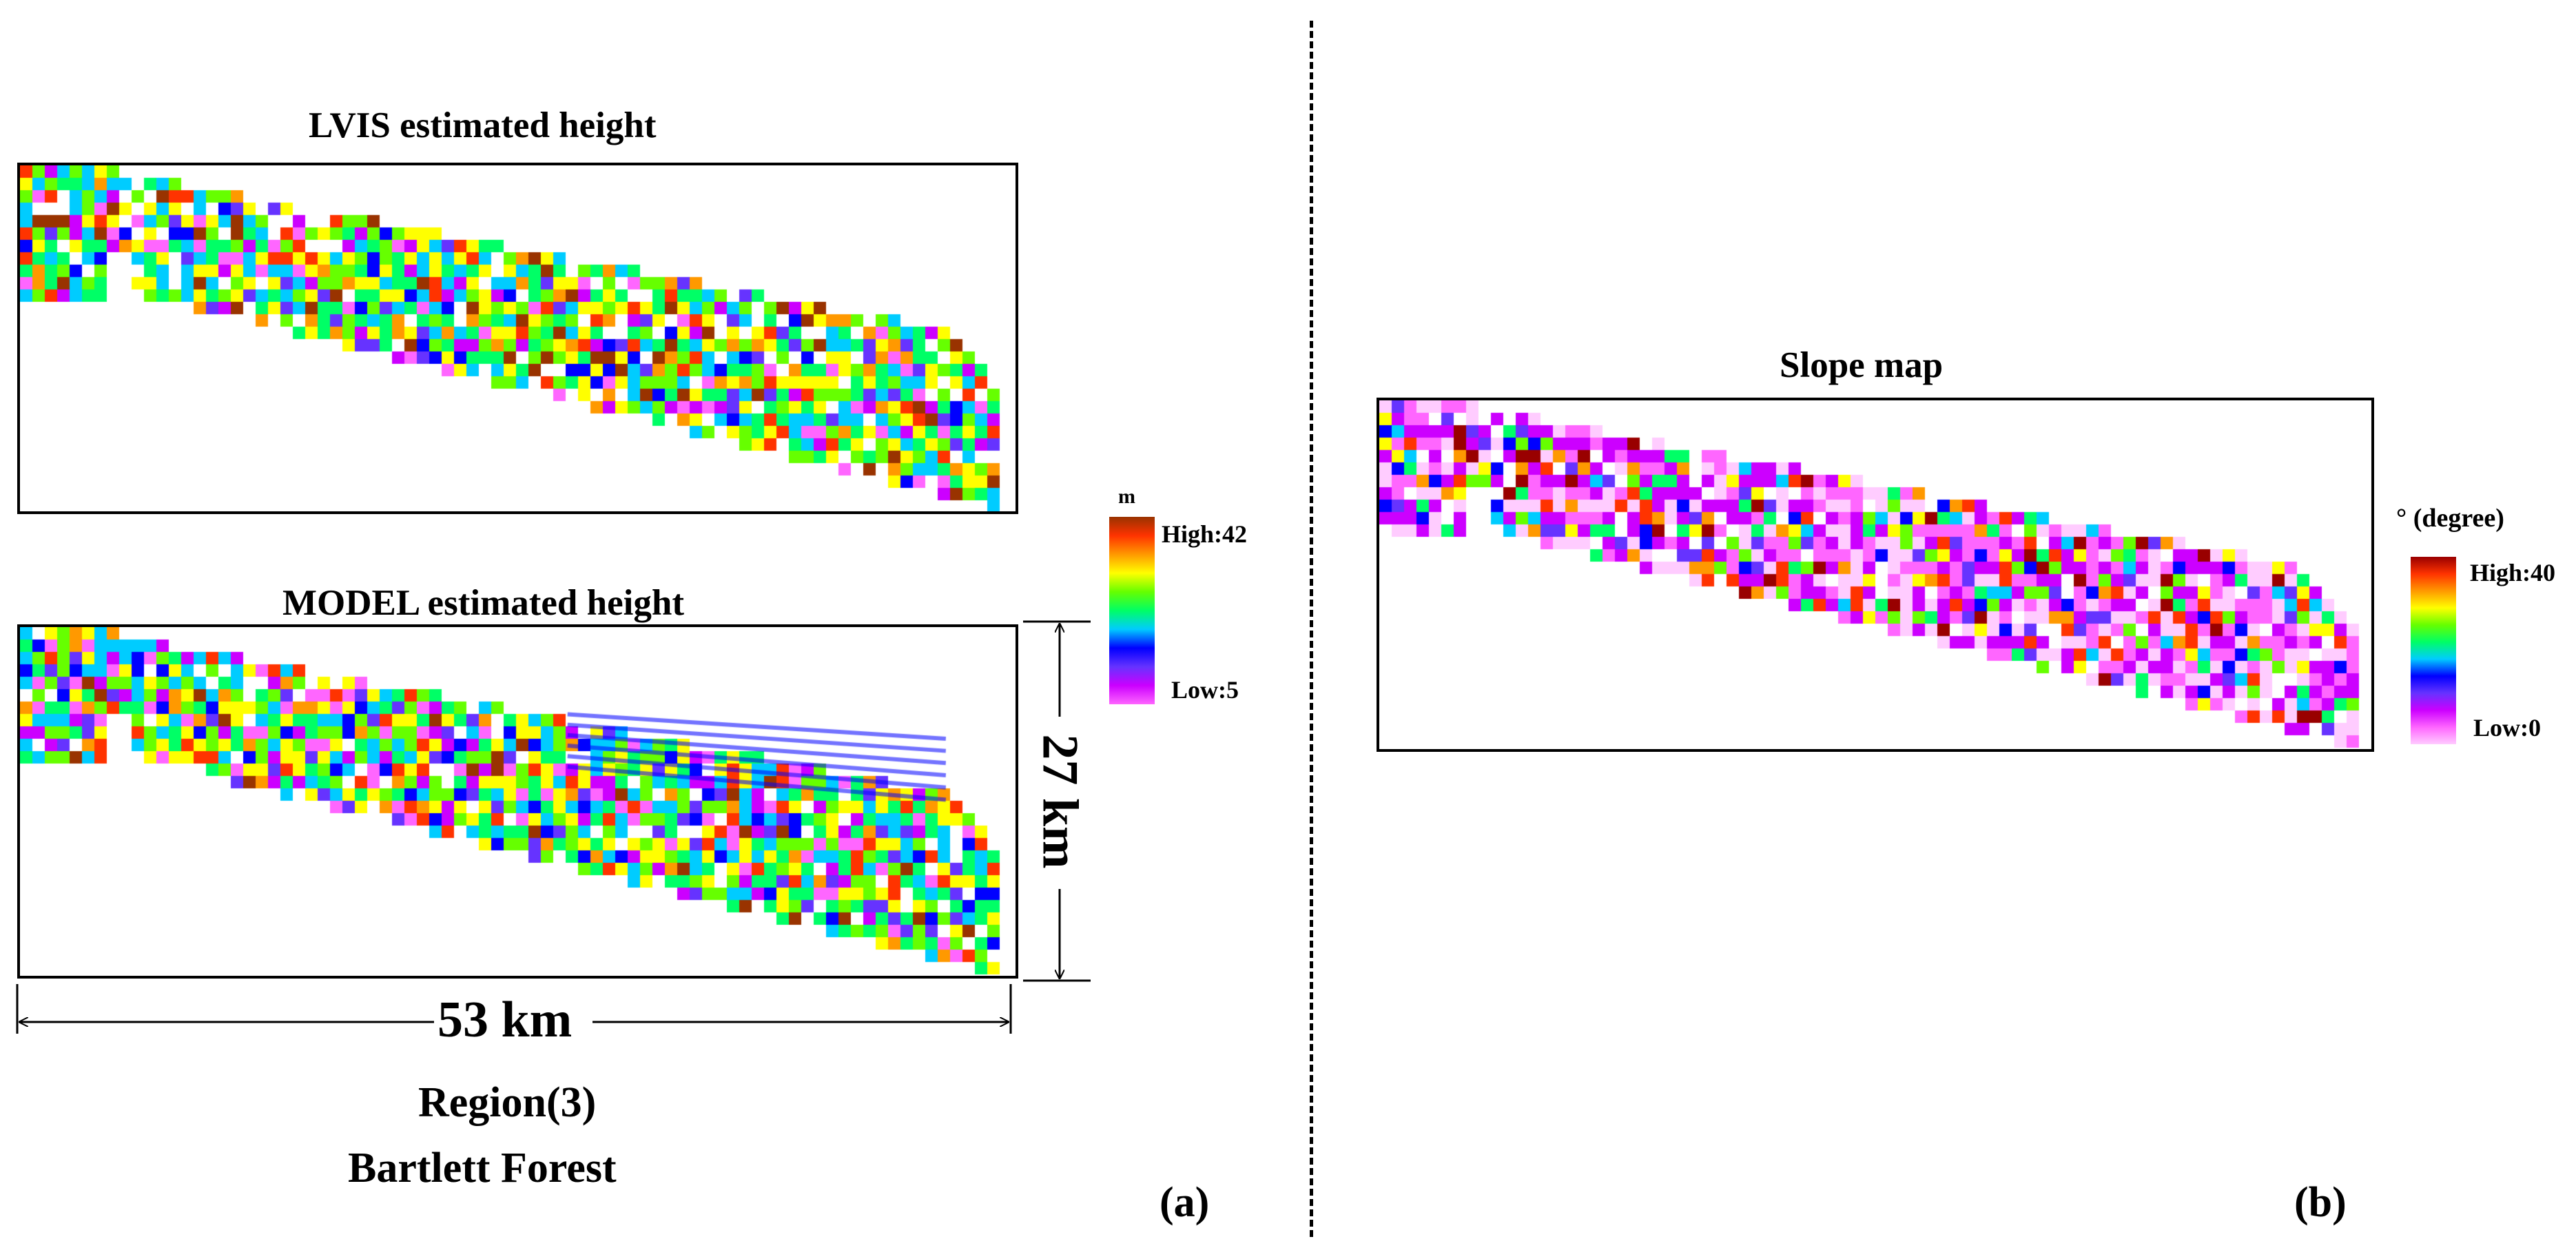 This screenshot has height=1248, width=2576. Describe the element at coordinates (482, 1168) in the screenshot. I see `region-forest-name: Bartlett Forest` at that location.